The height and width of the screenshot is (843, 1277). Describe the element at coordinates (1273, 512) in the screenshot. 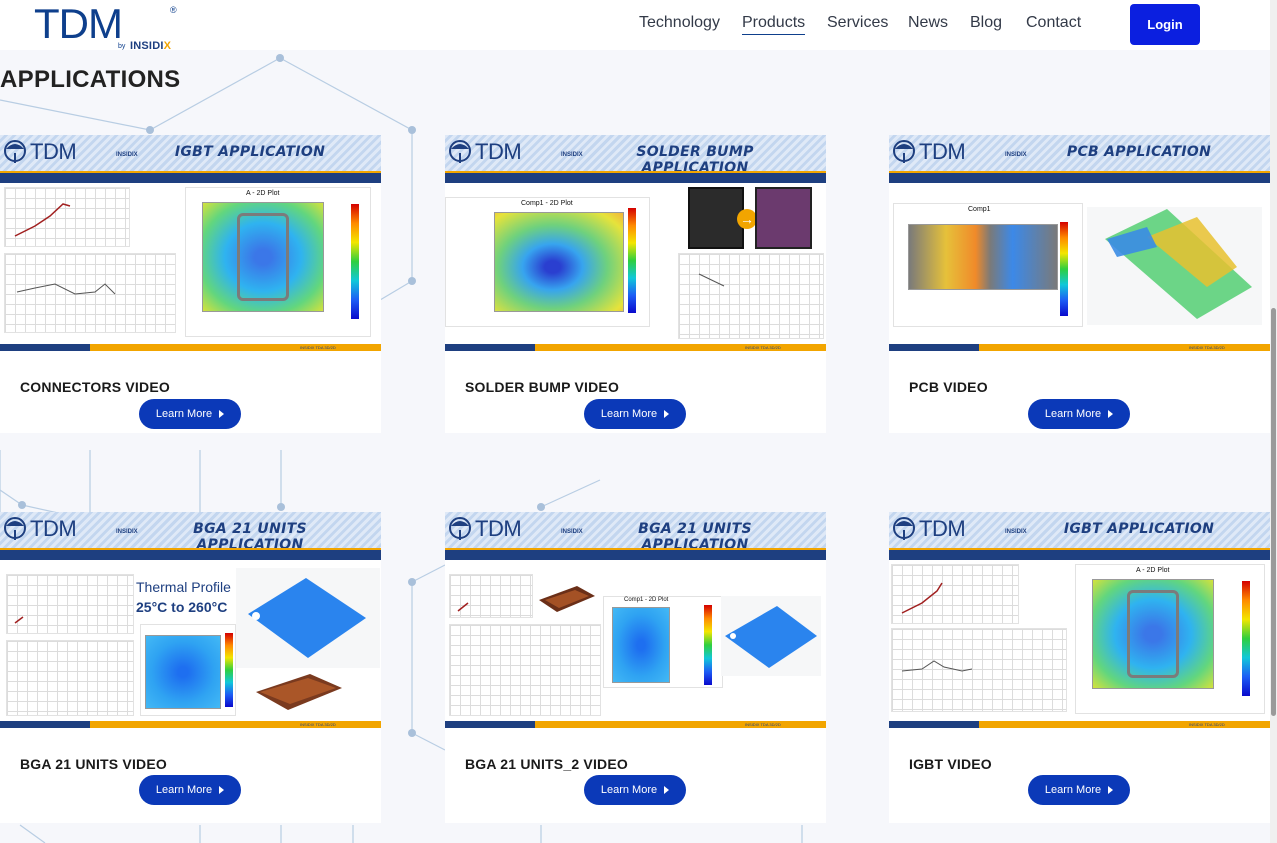

I see `scrollbar-thumb` at that location.